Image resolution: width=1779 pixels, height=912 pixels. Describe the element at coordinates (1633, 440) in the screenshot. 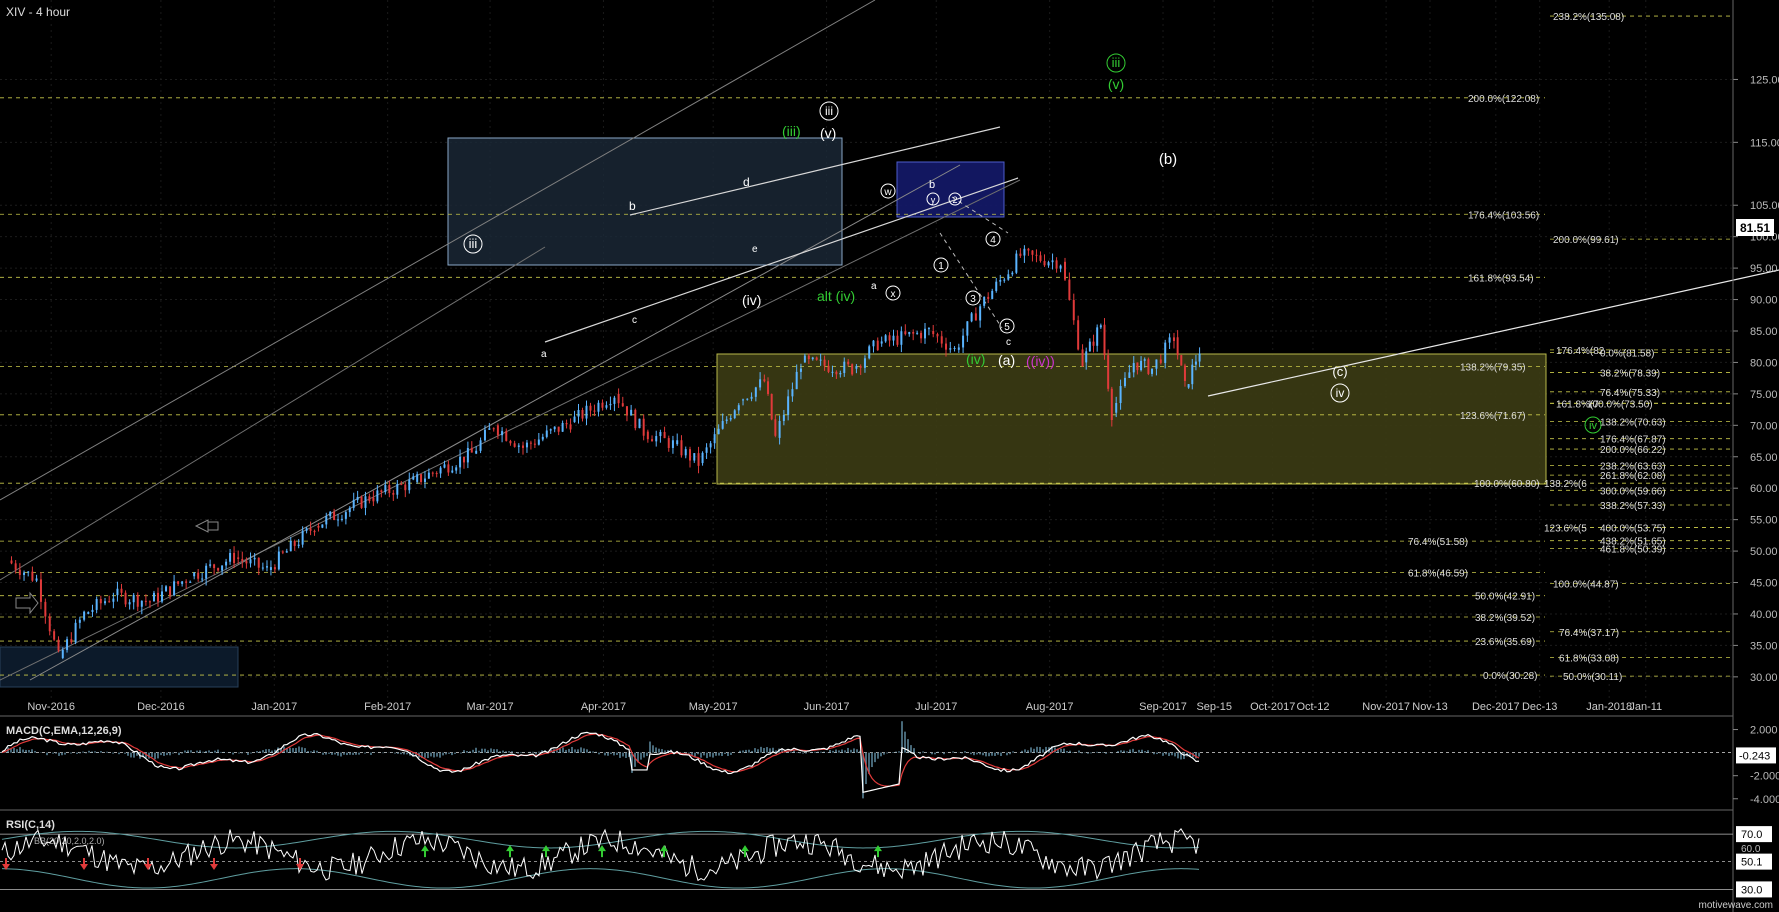

I see `fib-label-right: 176.4%(67.87)` at that location.